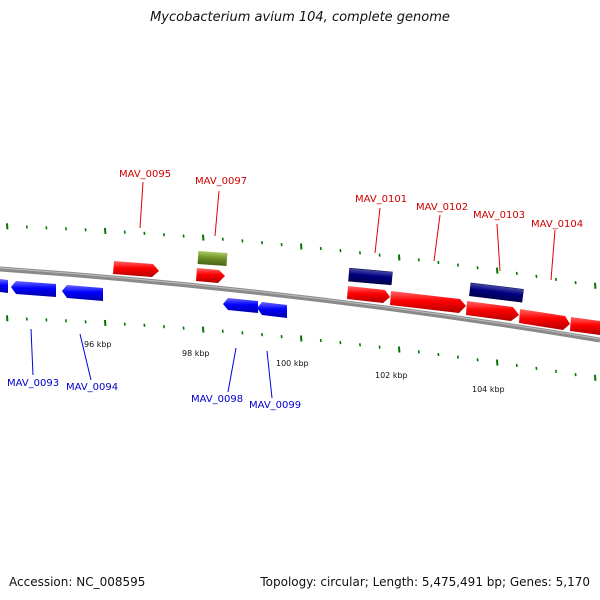  Describe the element at coordinates (557, 224) in the screenshot. I see `gene-label-mav-0104: MAV_0104` at that location.